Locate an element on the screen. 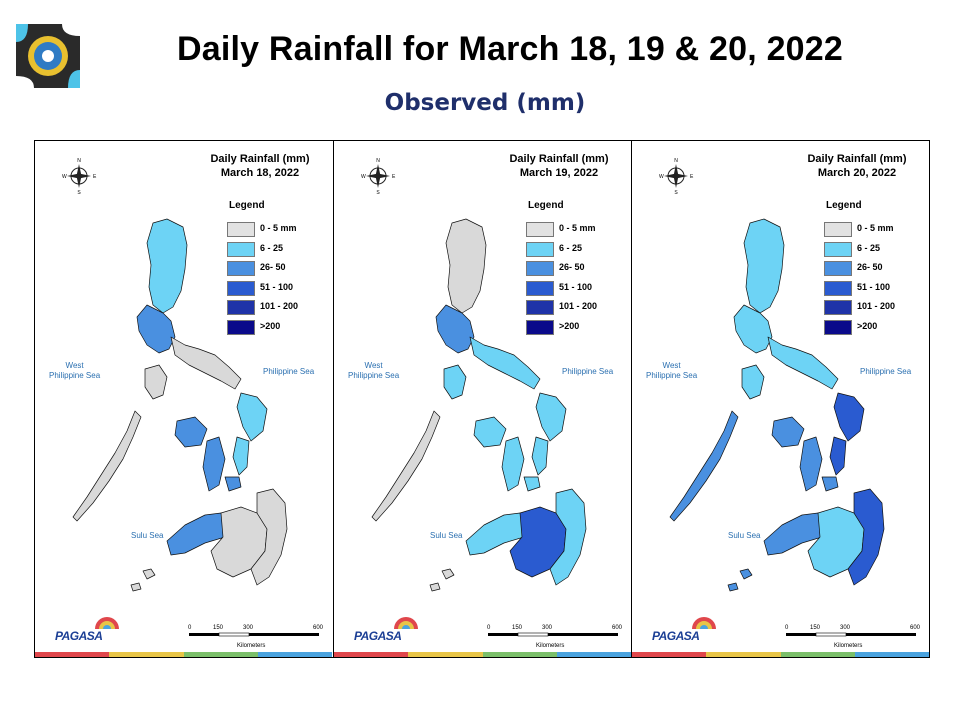 Image resolution: width=960 pixels, height=720 pixels. panel-title: Daily Rainfall (mm) March 19, 2022 is located at coordinates (559, 166).